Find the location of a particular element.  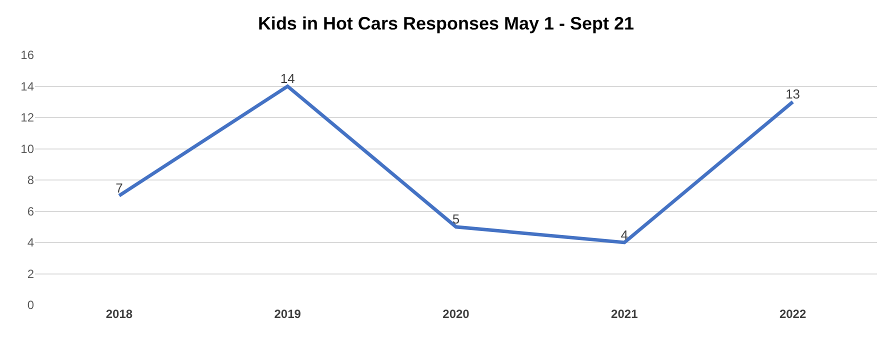

data-label: 13 is located at coordinates (793, 94).